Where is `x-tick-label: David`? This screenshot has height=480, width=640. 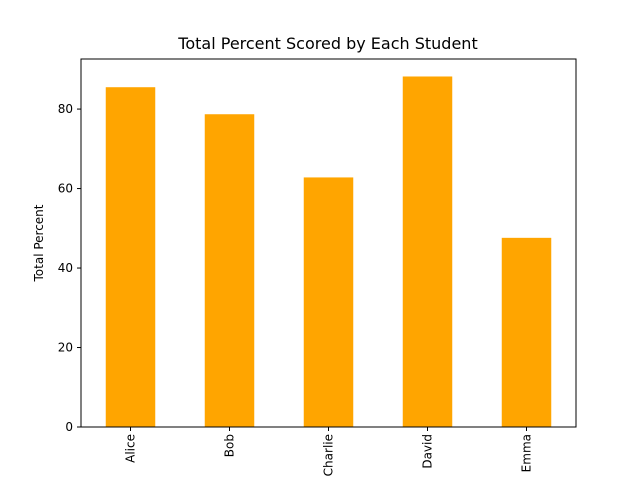
x-tick-label: David is located at coordinates (428, 451).